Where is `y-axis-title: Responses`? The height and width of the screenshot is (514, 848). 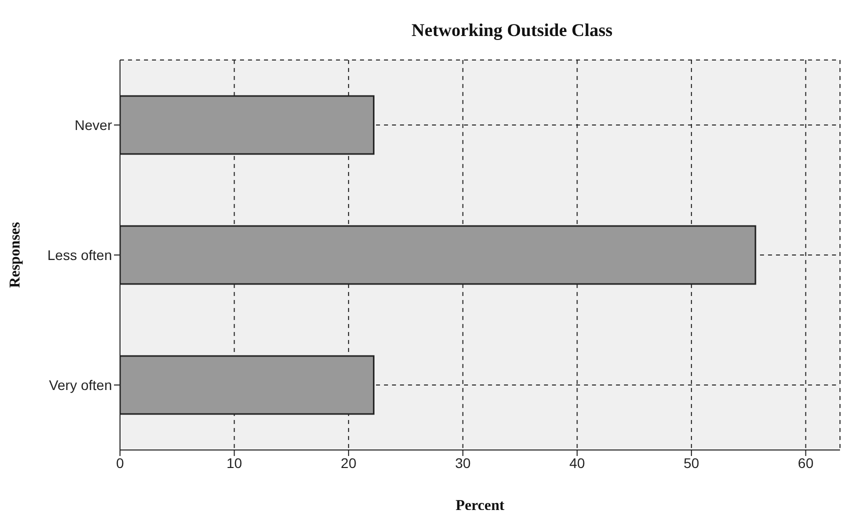 y-axis-title: Responses is located at coordinates (15, 255).